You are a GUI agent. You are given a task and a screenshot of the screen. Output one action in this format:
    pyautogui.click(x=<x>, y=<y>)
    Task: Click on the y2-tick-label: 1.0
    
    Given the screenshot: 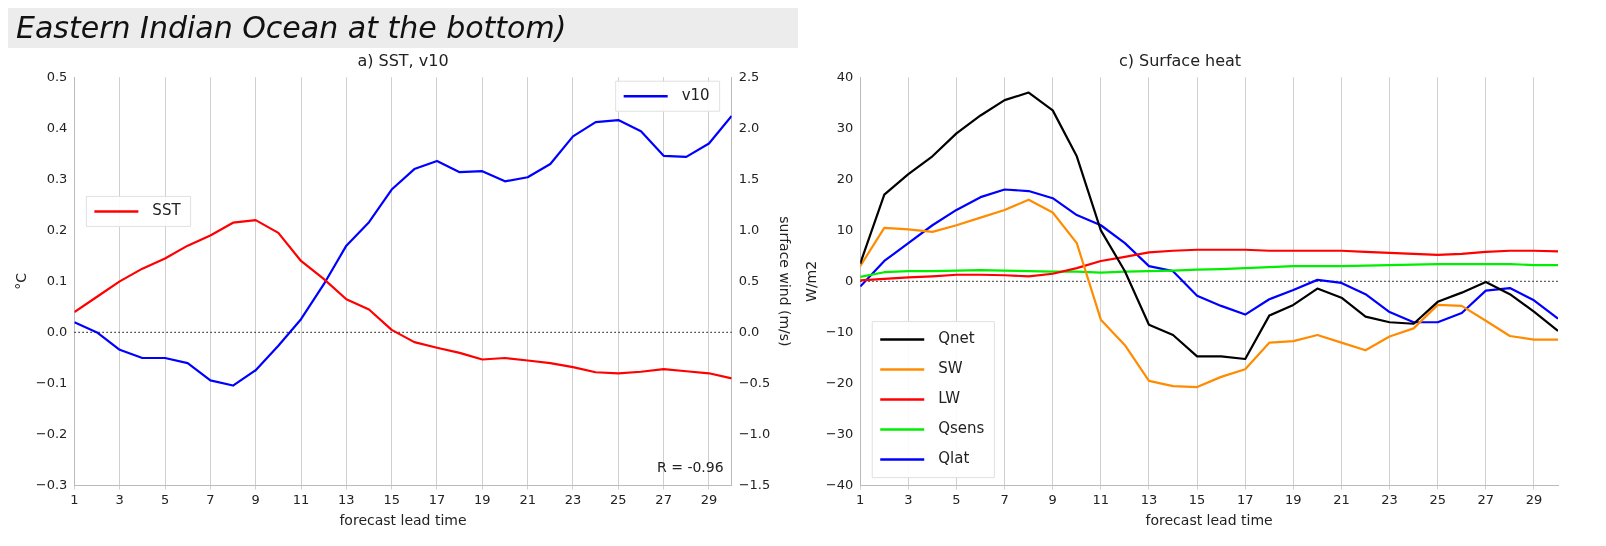 What is the action you would take?
    pyautogui.click(x=749, y=229)
    